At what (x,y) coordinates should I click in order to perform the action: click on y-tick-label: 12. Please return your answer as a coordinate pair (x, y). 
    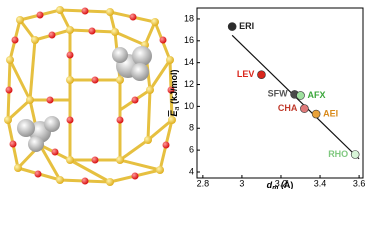
    Looking at the image, I should click on (189, 84).